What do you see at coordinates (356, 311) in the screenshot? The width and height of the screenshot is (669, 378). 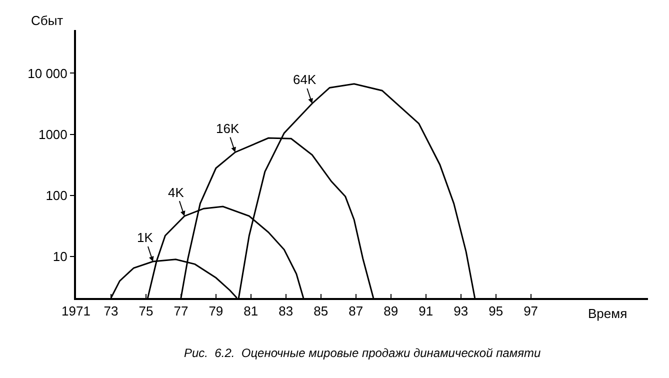 I see `x-tick-label: 87` at bounding box center [356, 311].